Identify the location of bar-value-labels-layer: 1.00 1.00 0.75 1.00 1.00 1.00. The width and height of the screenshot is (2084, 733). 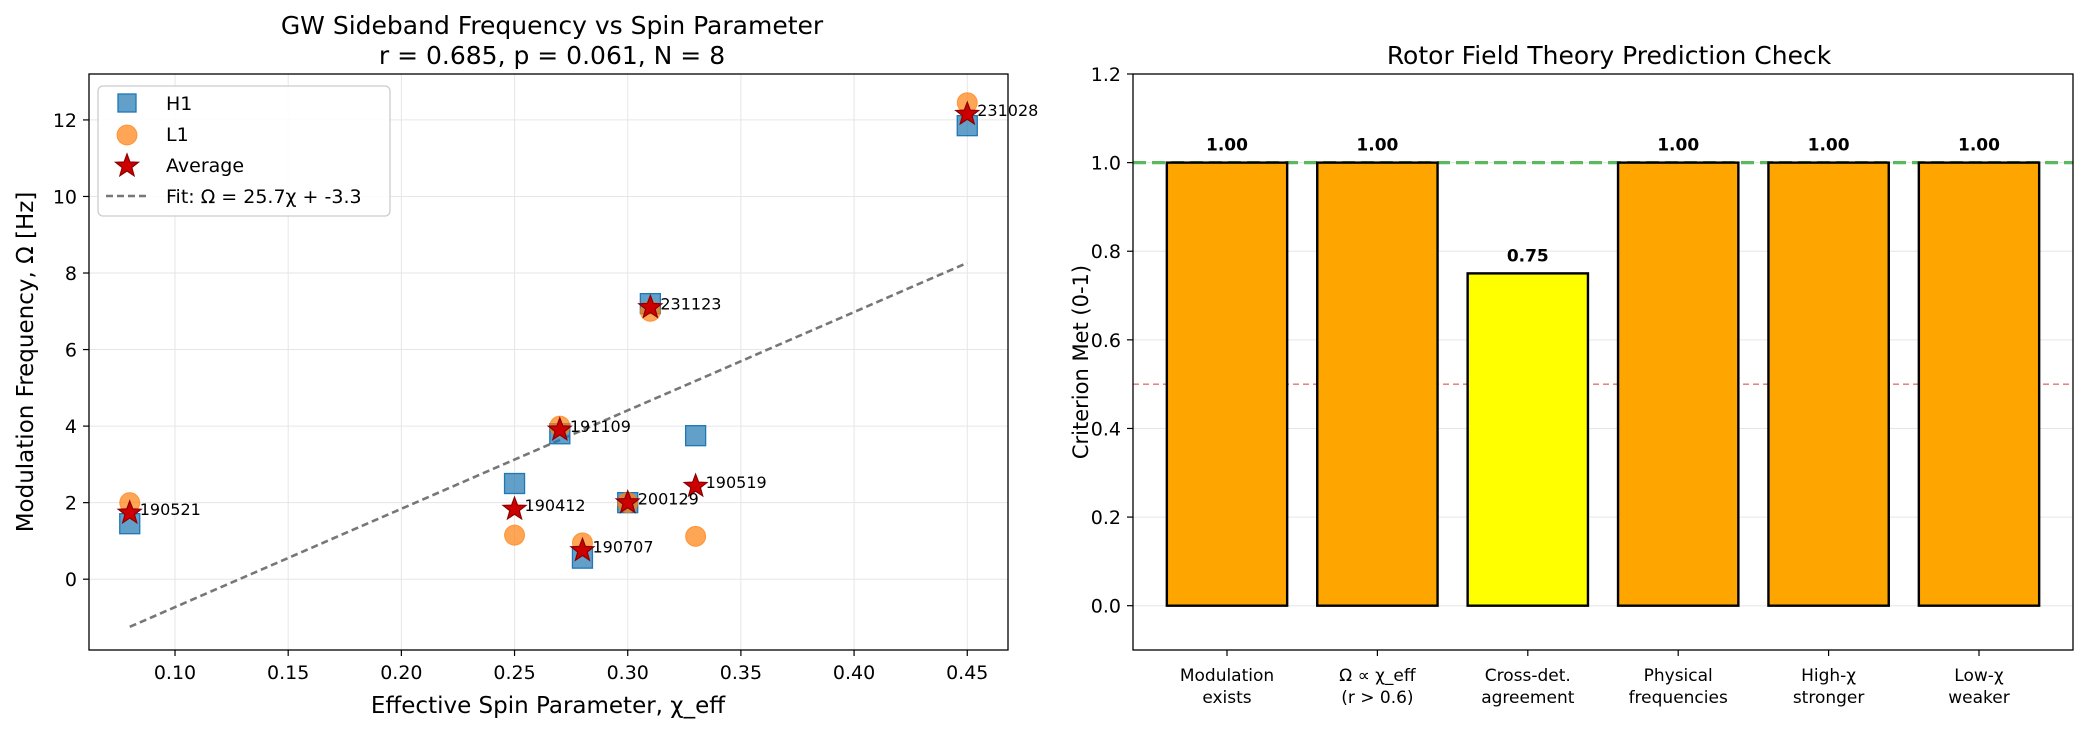
(1603, 201).